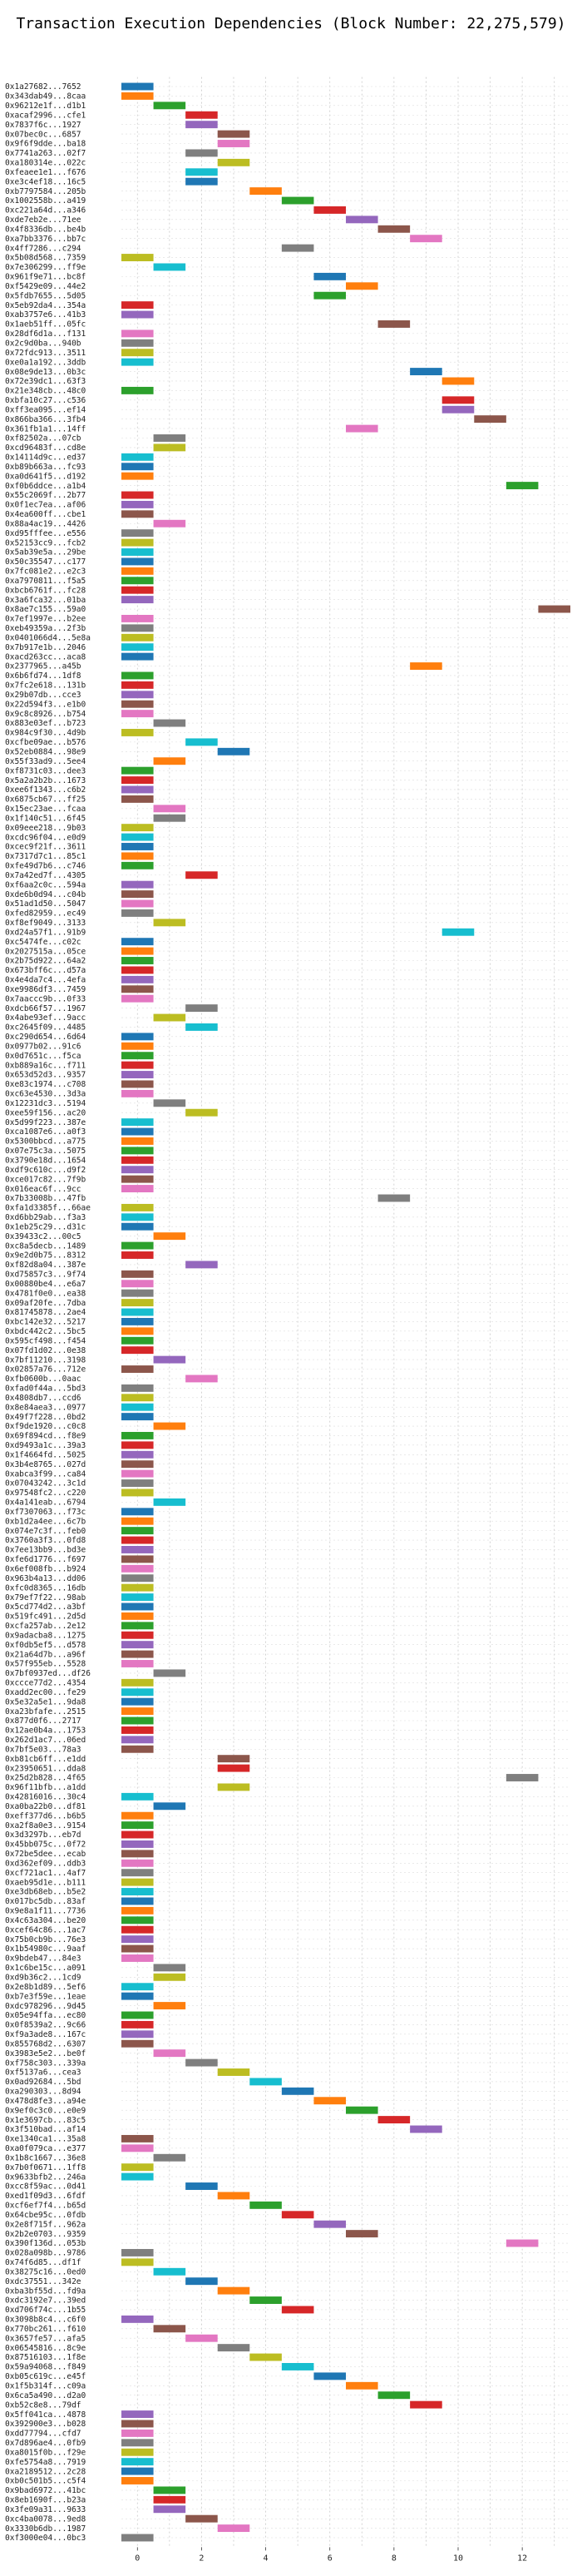 The image size is (582, 2576). What do you see at coordinates (45, 334) in the screenshot?
I see `y-tick-label: 0x28df6d1a...f131` at bounding box center [45, 334].